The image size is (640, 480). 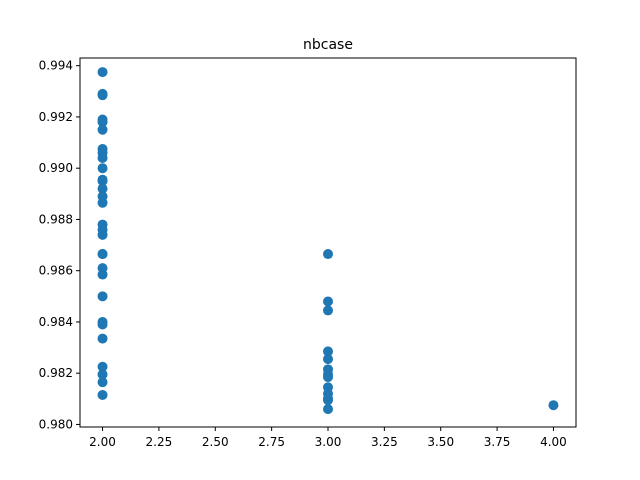 What do you see at coordinates (159, 442) in the screenshot?
I see `x-tick-label: 2.25` at bounding box center [159, 442].